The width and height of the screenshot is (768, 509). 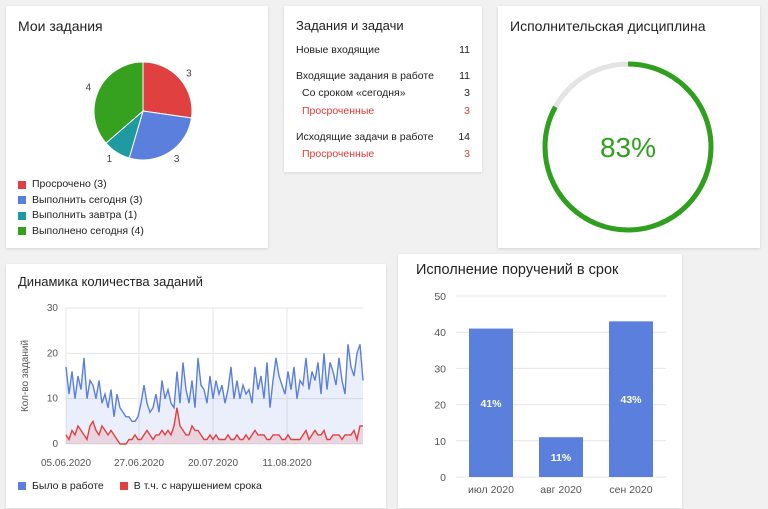 I want to click on row-due-today: Со сроком «сегодня» 3, so click(x=383, y=93).